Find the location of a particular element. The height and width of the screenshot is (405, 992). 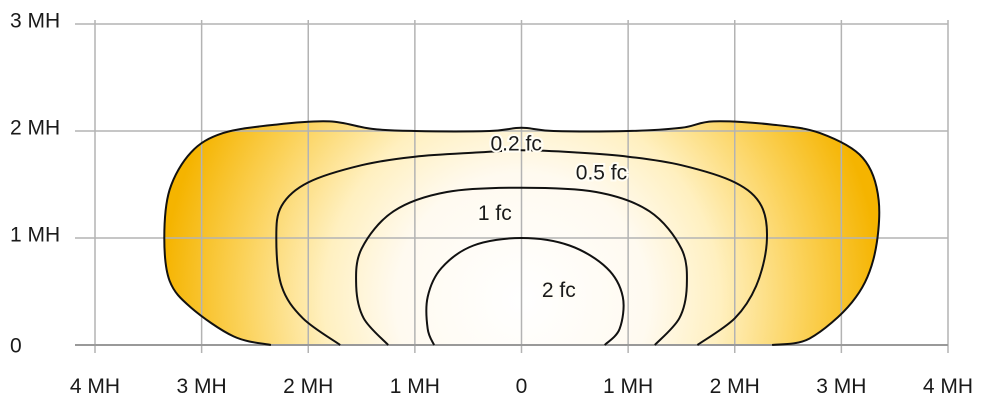

contour-label: 1 fc is located at coordinates (495, 213).